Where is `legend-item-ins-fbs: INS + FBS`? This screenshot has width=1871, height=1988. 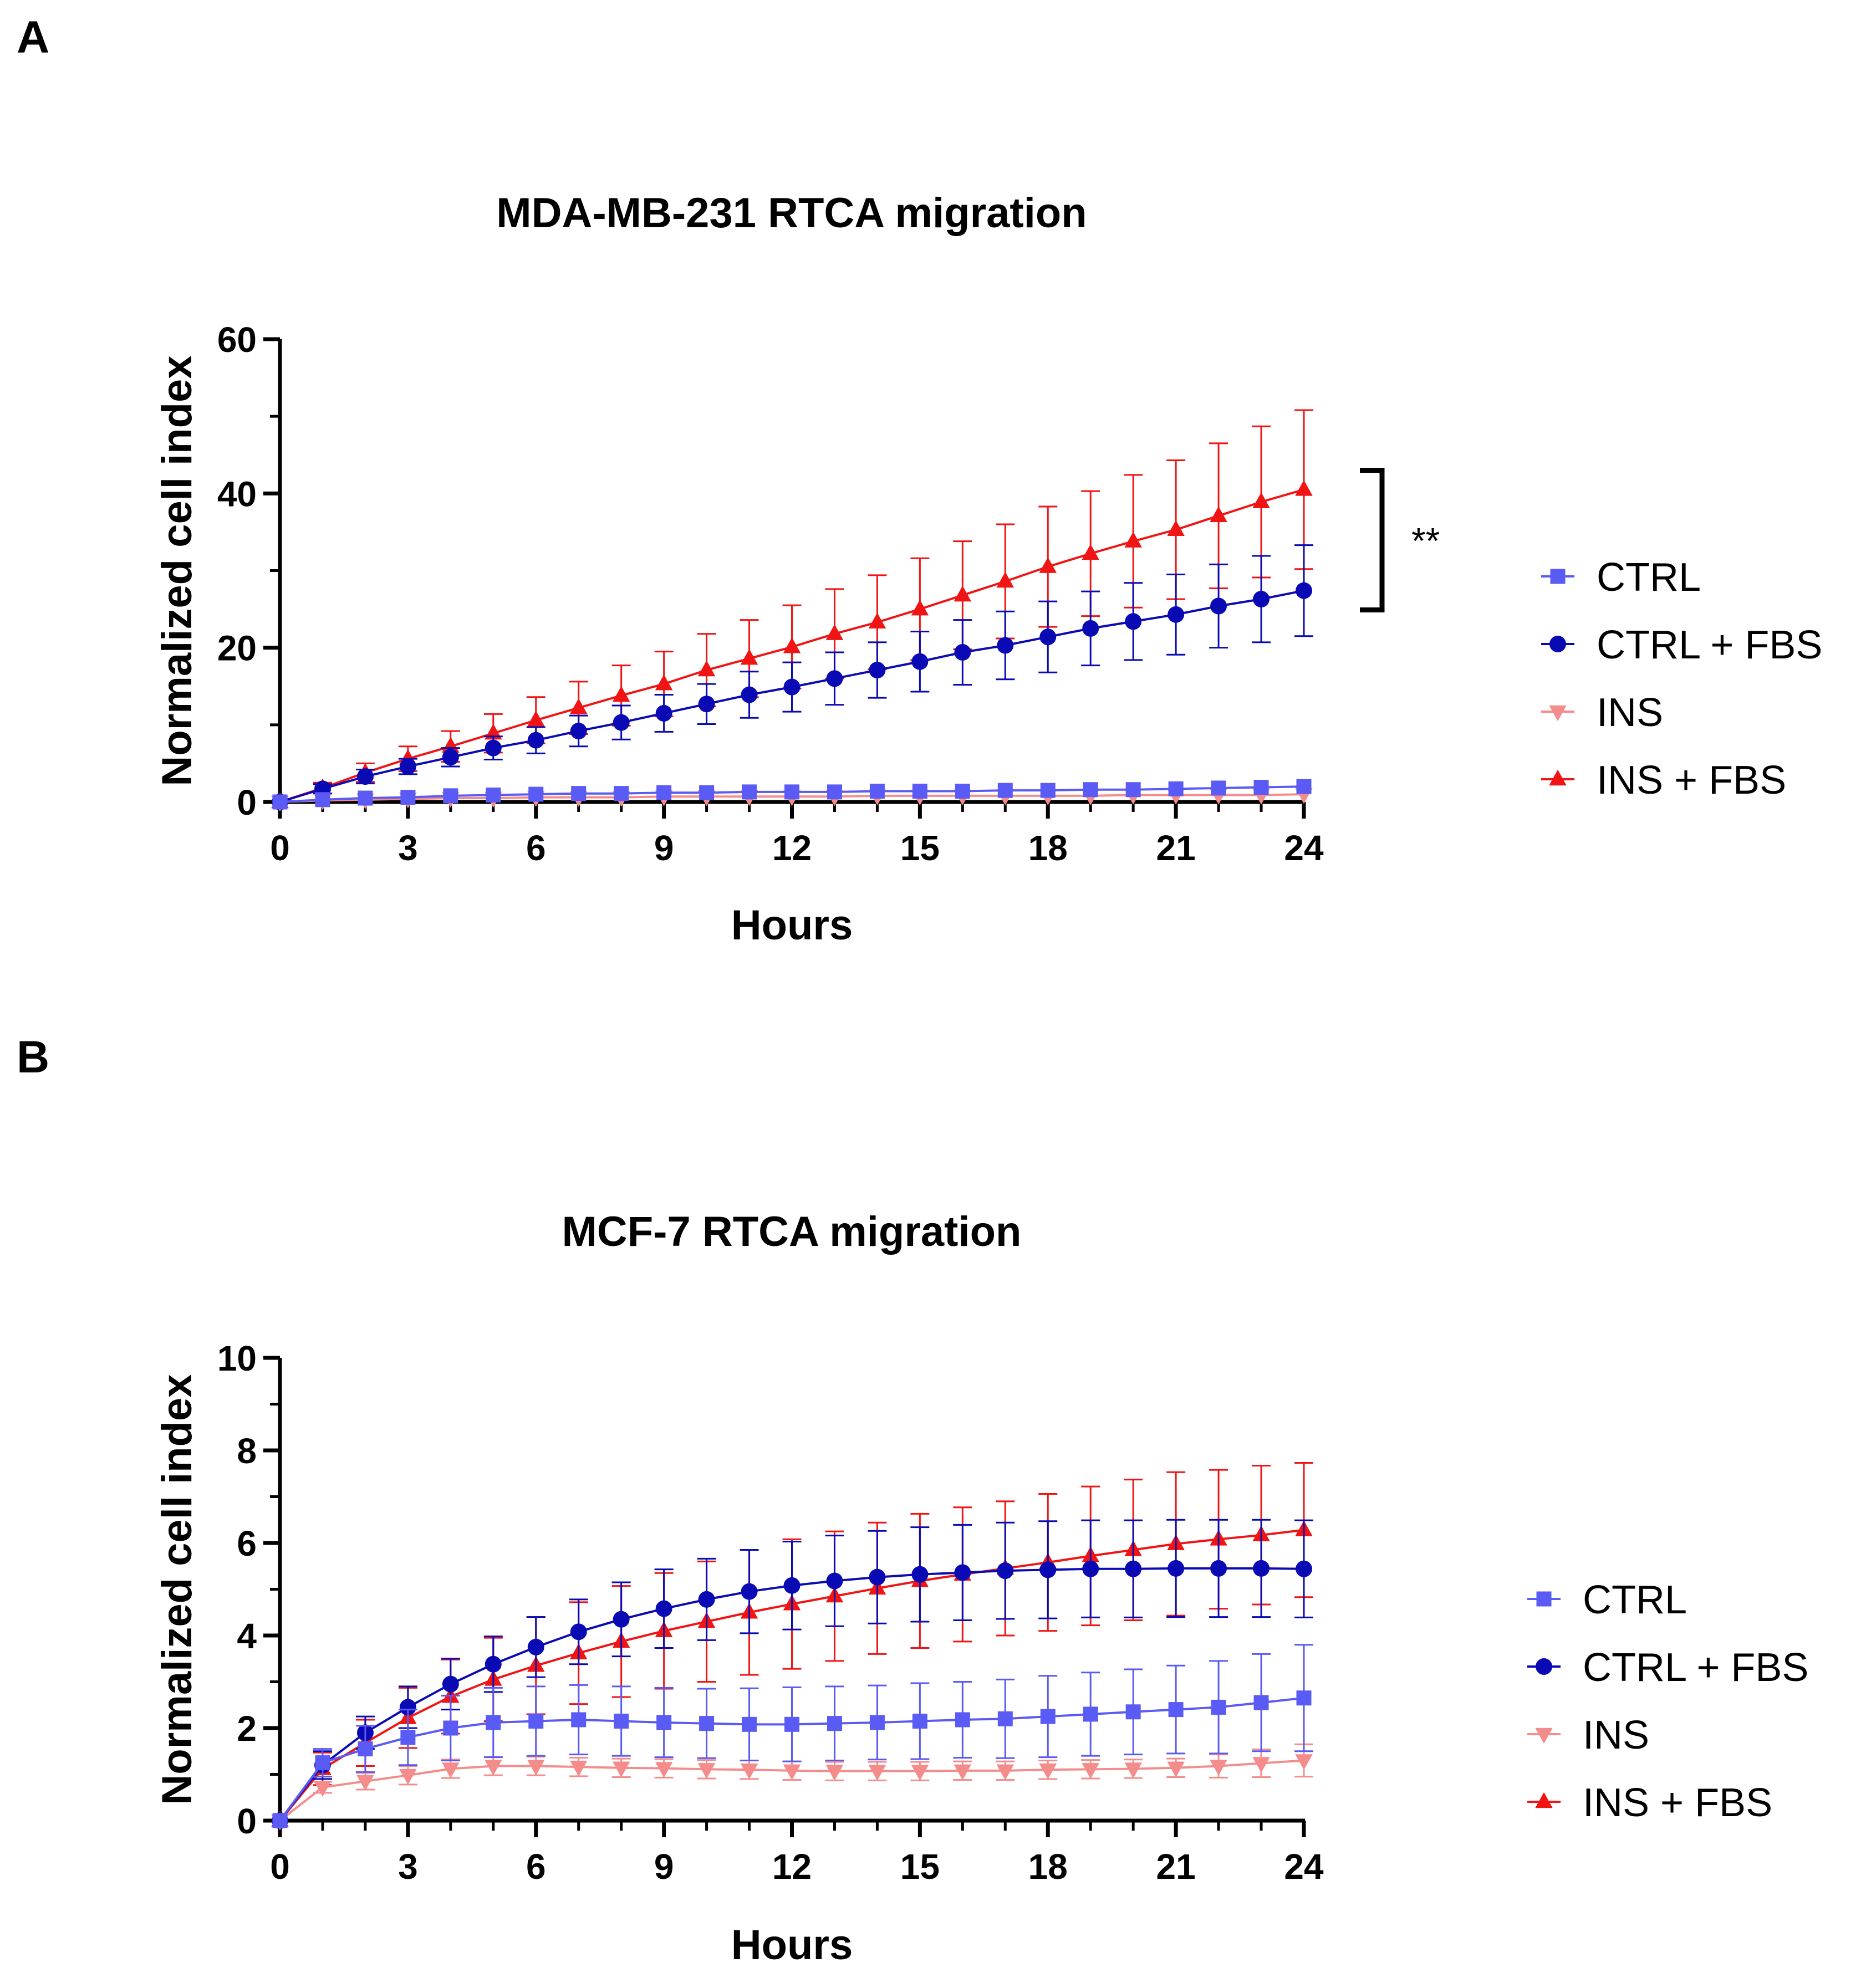 legend-item-ins-fbs: INS + FBS is located at coordinates (1663, 780).